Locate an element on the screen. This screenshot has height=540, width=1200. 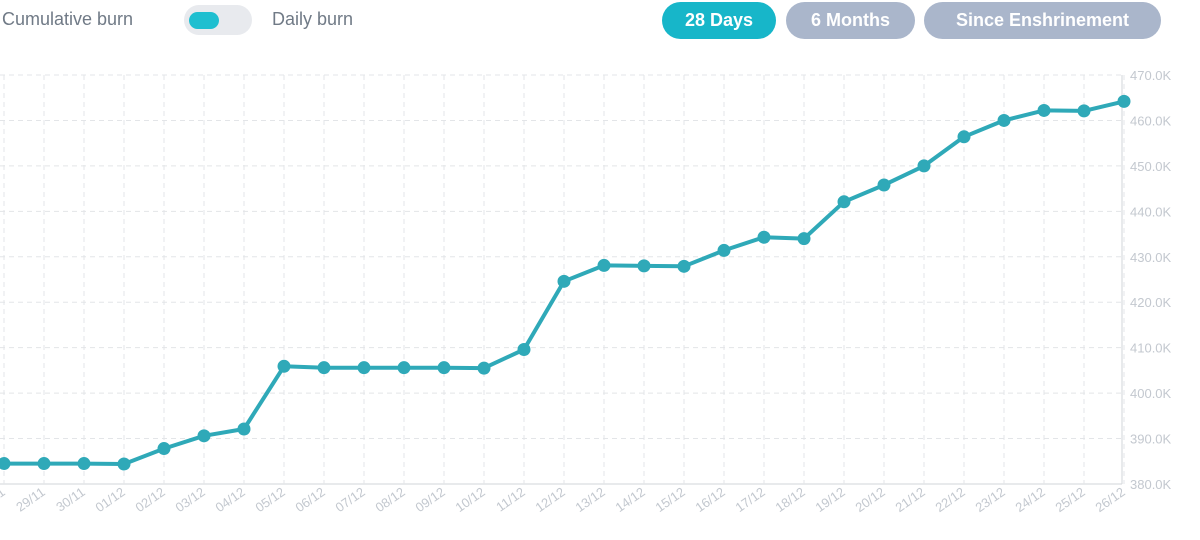
x-tick-label: 03/12 is located at coordinates (189, 499).